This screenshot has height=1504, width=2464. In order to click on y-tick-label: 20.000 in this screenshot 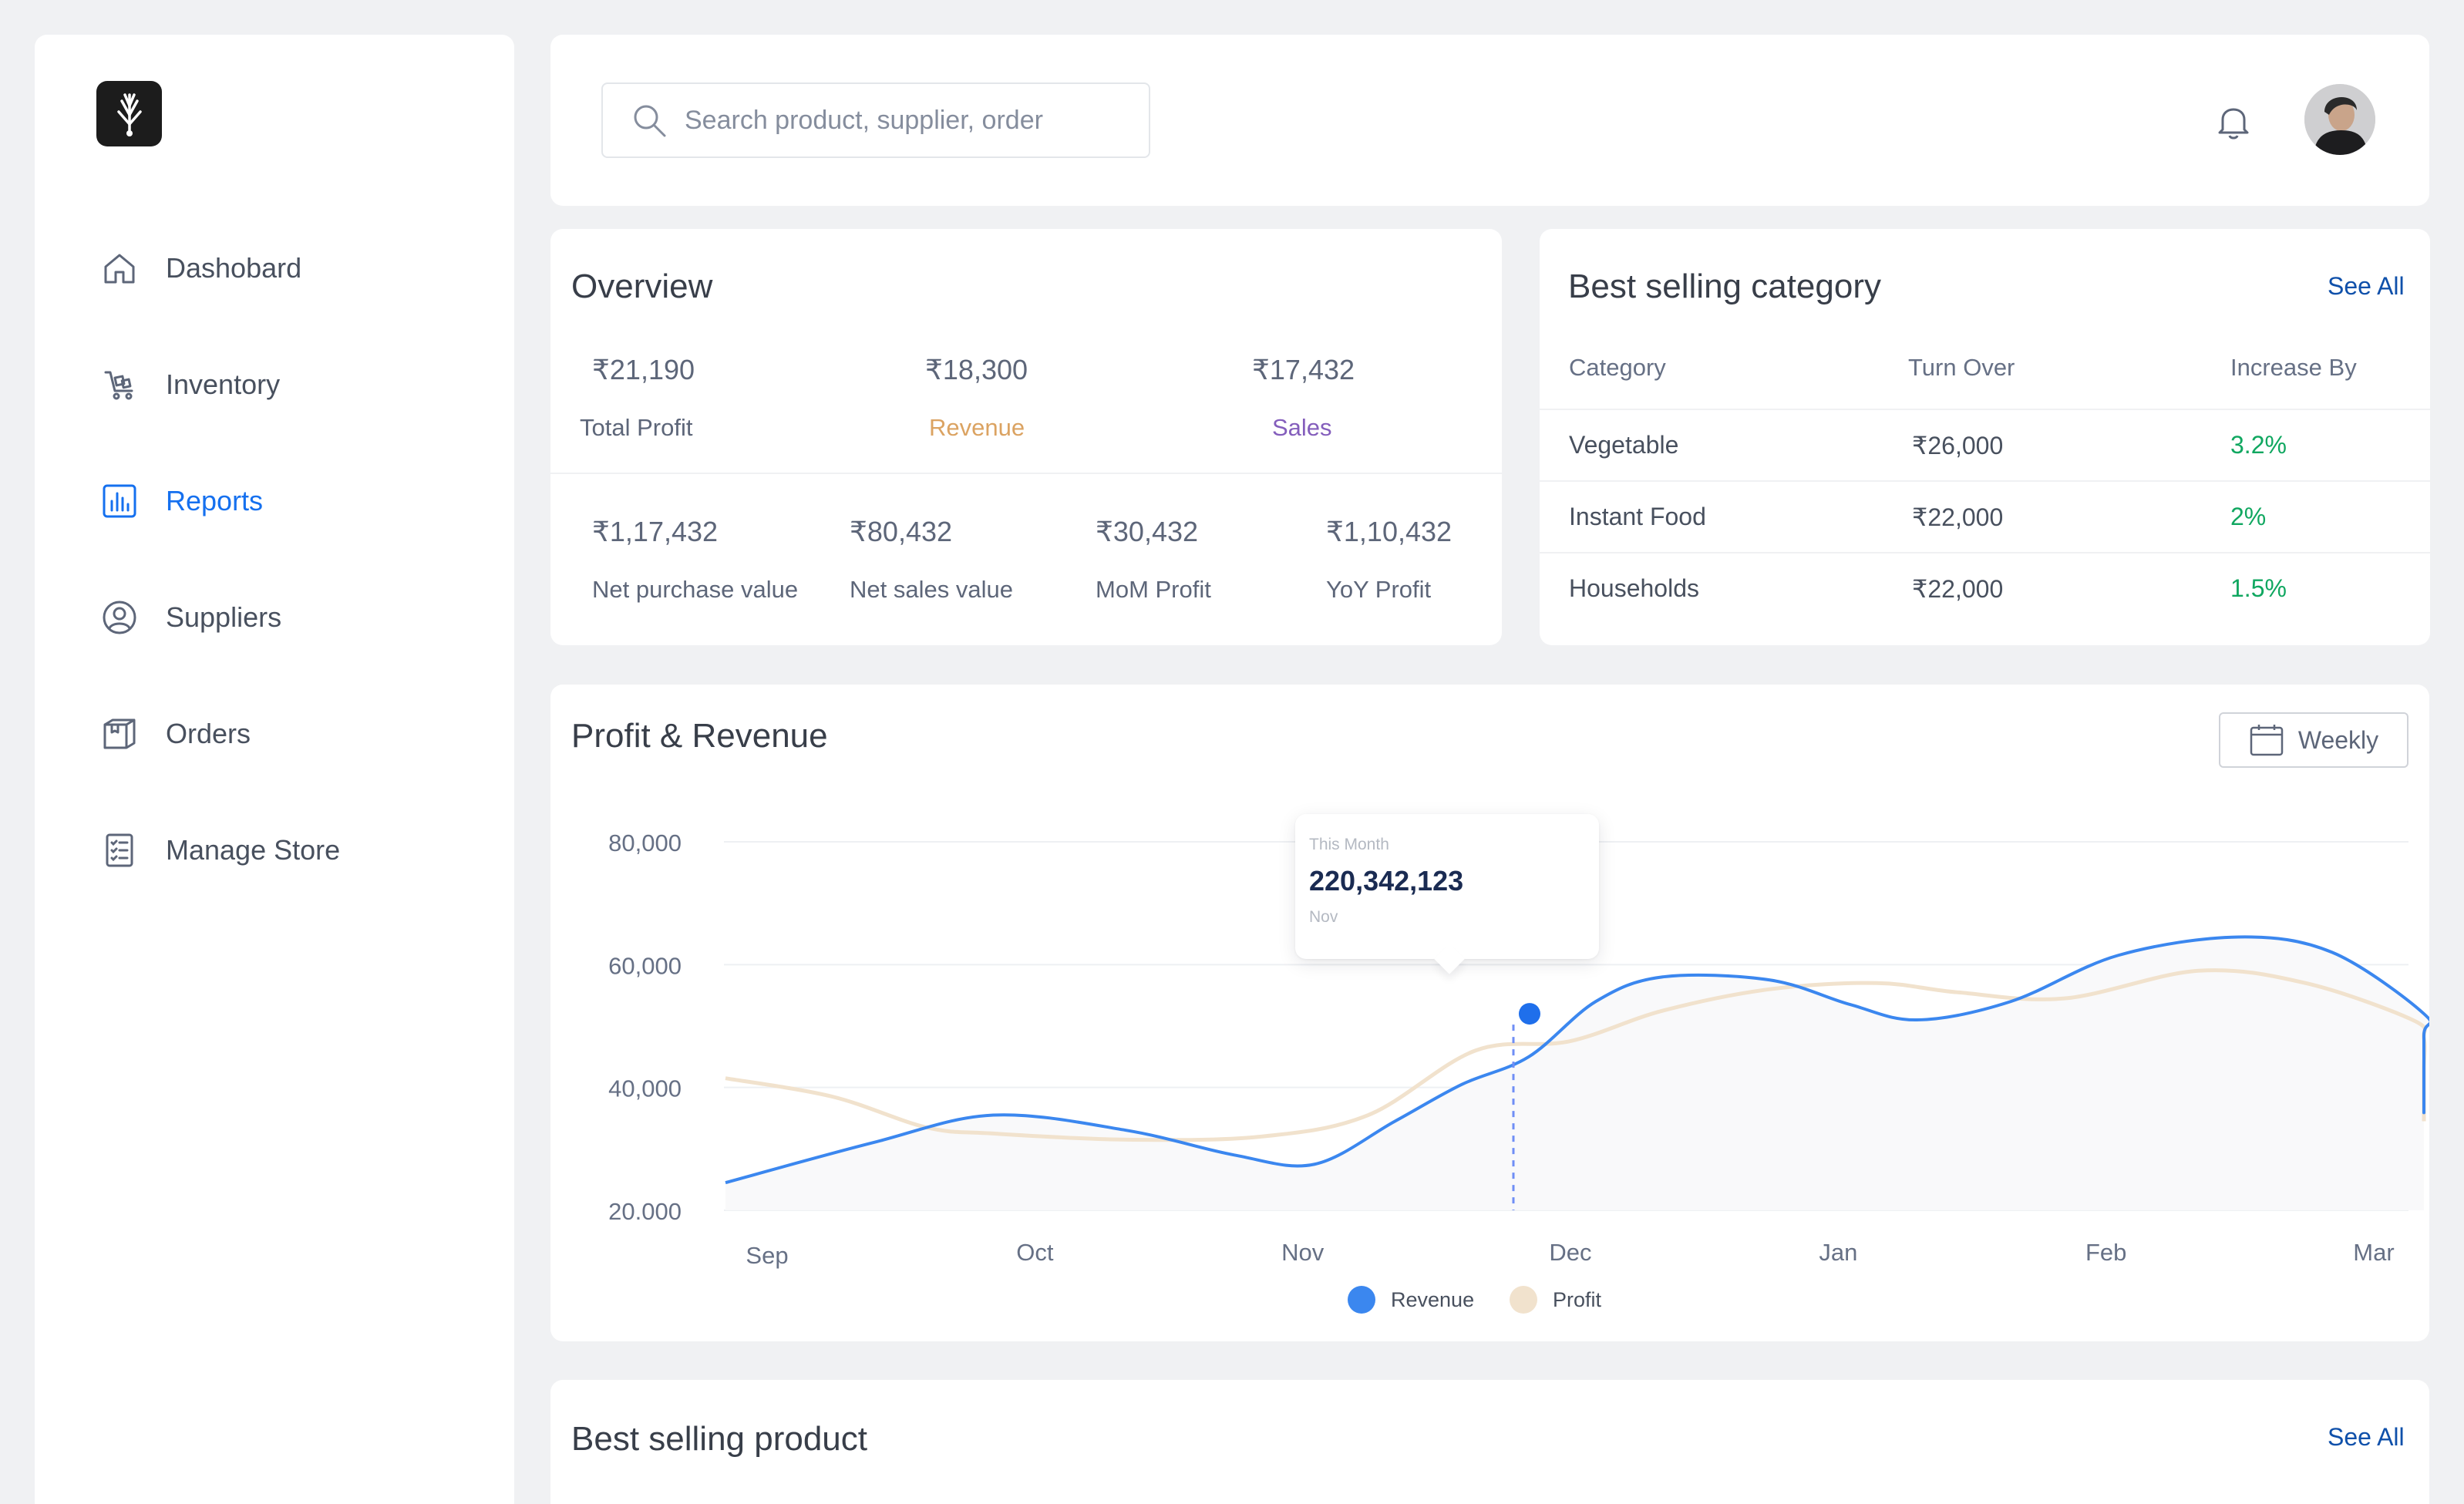, I will do `click(645, 1211)`.